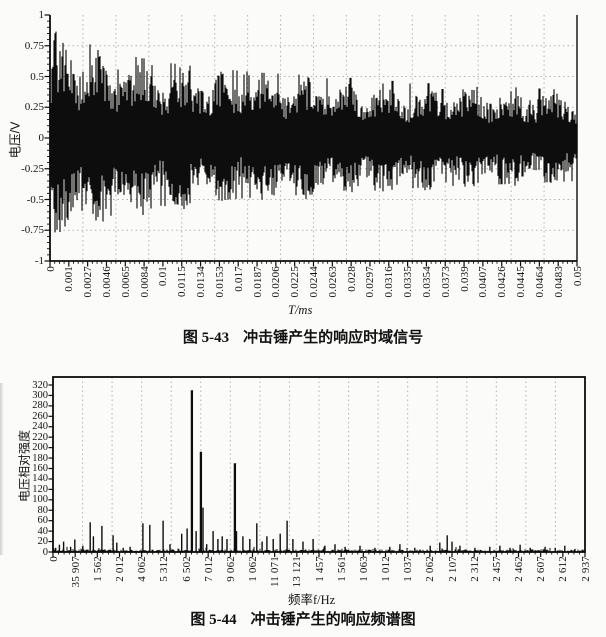 Image resolution: width=606 pixels, height=637 pixels. Describe the element at coordinates (386, 569) in the screenshot. I see `x-tick-label: 1 012` at that location.